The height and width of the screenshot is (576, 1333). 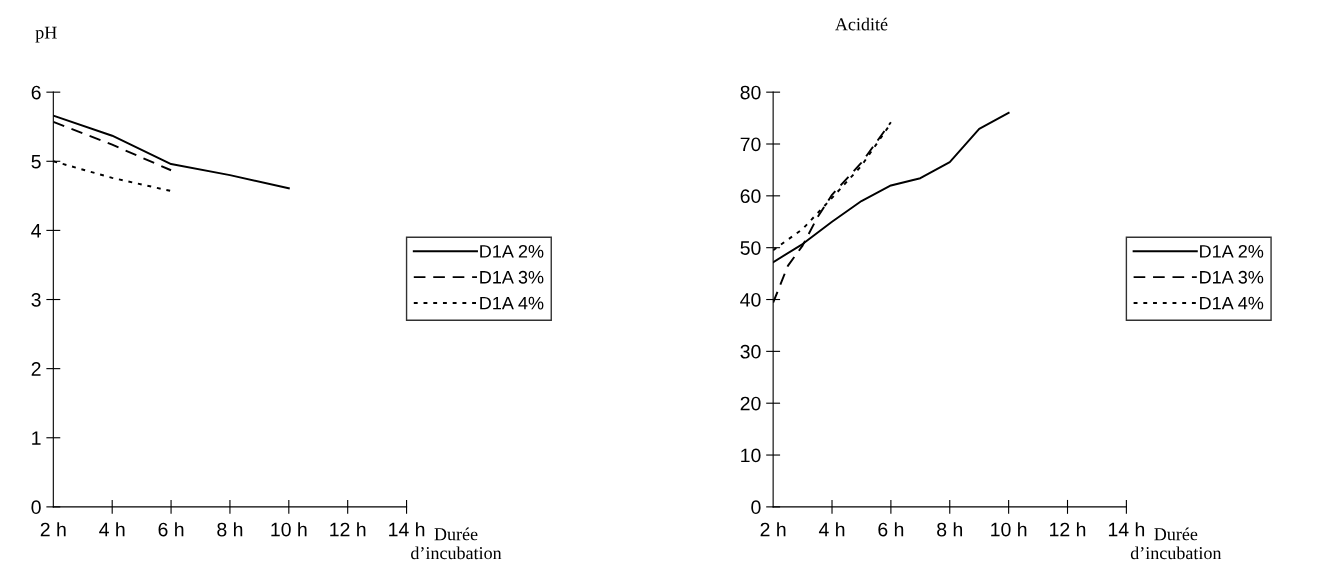 I want to click on y-tick-label: 10, so click(x=751, y=455).